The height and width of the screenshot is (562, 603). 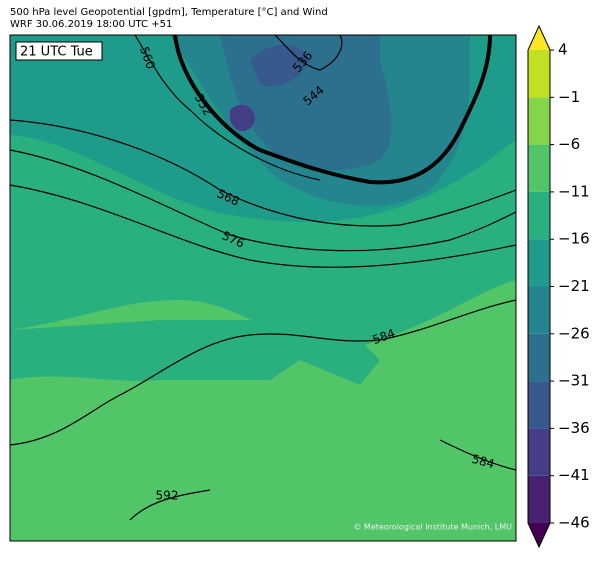 I want to click on colorbar-tick-label: −11, so click(x=574, y=191).